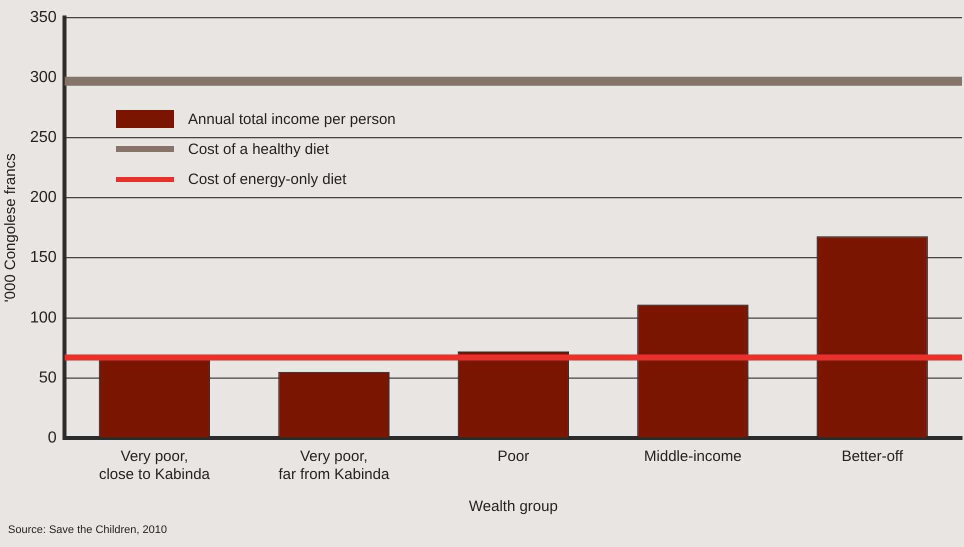 This screenshot has height=547, width=964. I want to click on y-tick-label: 250, so click(43, 137).